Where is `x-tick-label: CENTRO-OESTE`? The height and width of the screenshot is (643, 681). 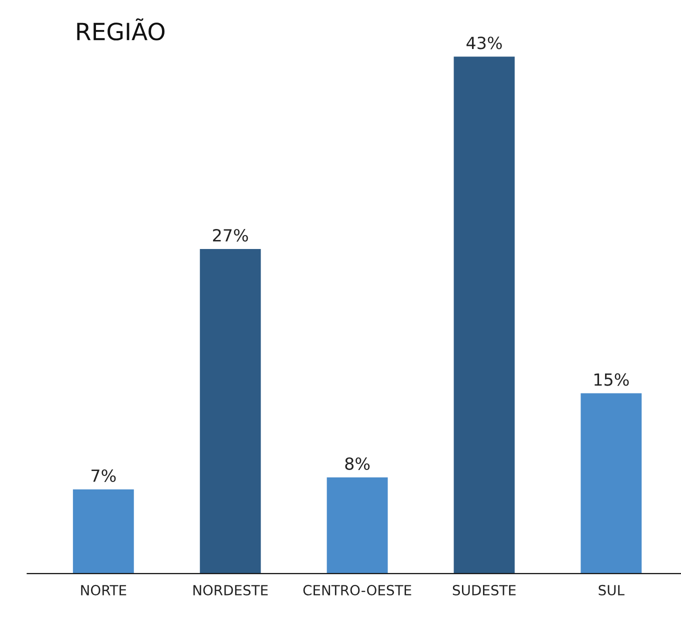 x-tick-label: CENTRO-OESTE is located at coordinates (357, 590).